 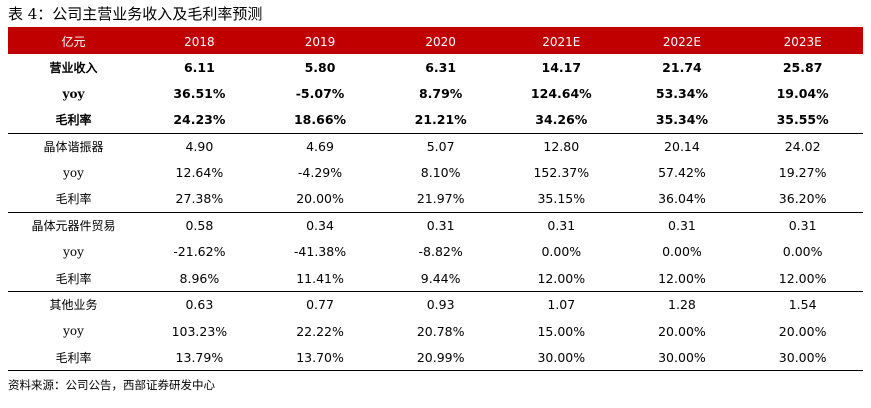 What do you see at coordinates (561, 67) in the screenshot?
I see `value-cell: 14.17` at bounding box center [561, 67].